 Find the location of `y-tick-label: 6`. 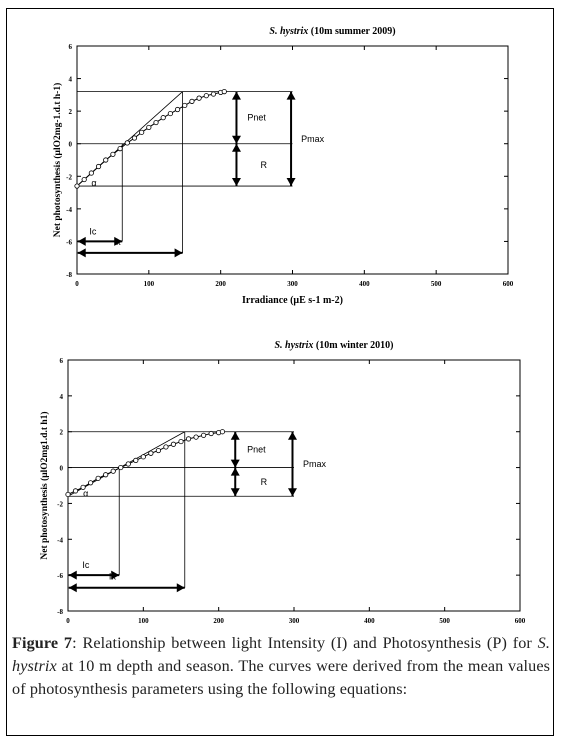

y-tick-label: 6 is located at coordinates (62, 361).